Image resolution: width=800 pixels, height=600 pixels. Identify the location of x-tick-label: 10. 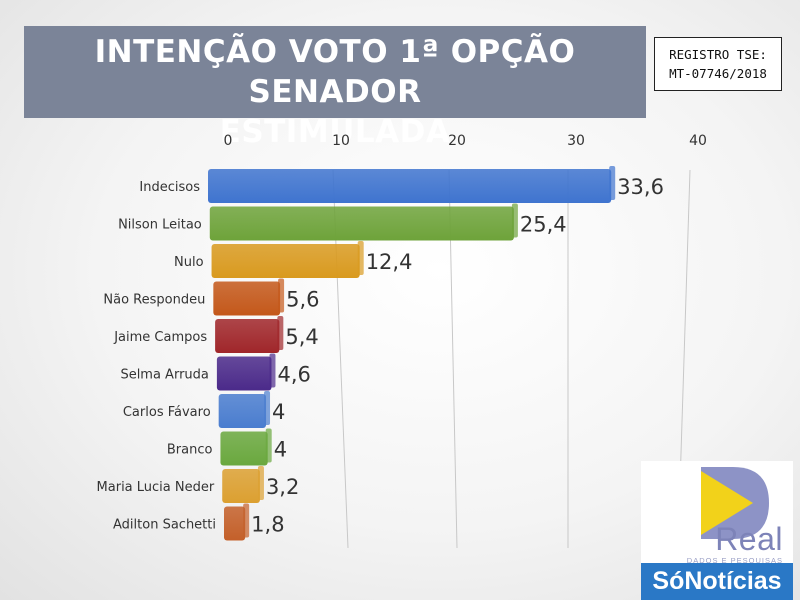
(341, 141).